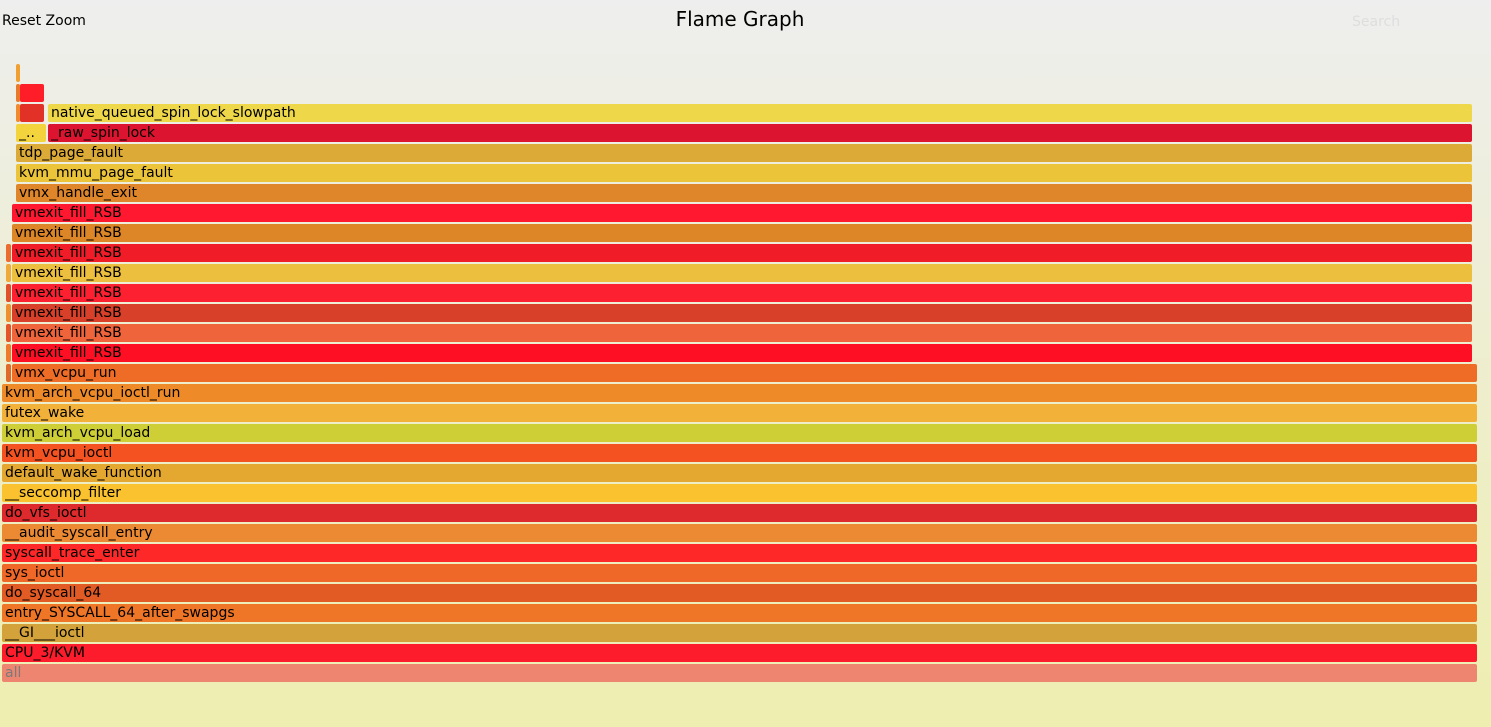 This screenshot has width=1491, height=727. I want to click on frame-label: all, so click(13, 673).